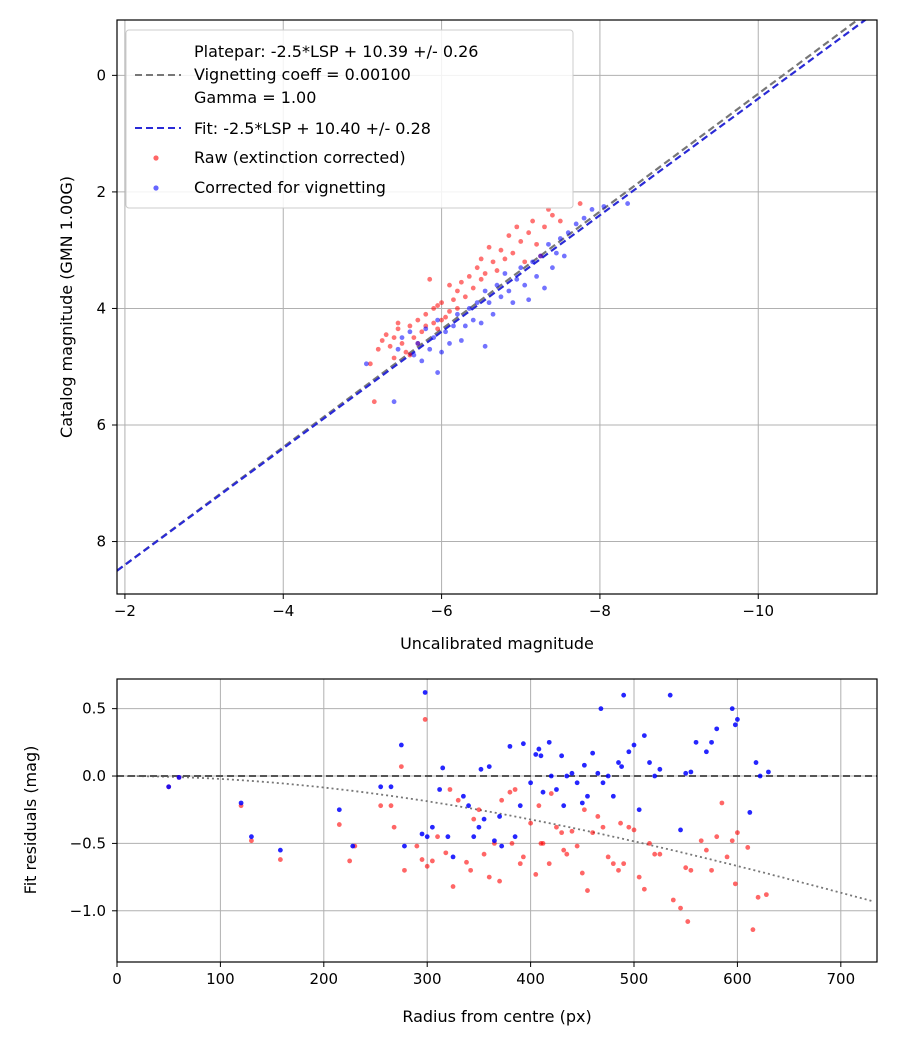 The height and width of the screenshot is (1050, 900). Describe the element at coordinates (101, 75) in the screenshot. I see `top-y-tick-label: 0` at that location.